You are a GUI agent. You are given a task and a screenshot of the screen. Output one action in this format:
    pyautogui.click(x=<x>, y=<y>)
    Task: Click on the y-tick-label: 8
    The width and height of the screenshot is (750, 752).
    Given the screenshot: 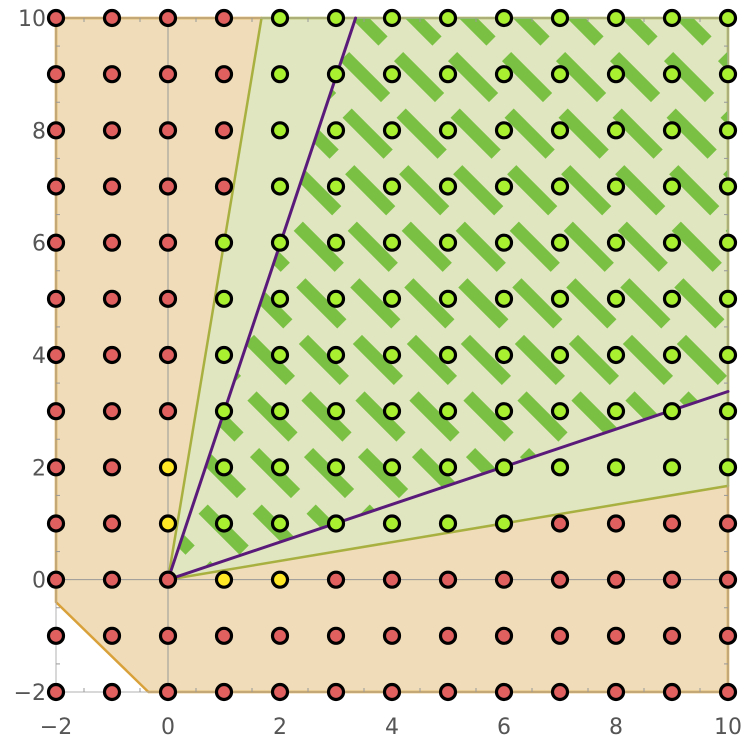 What is the action you would take?
    pyautogui.click(x=39, y=131)
    